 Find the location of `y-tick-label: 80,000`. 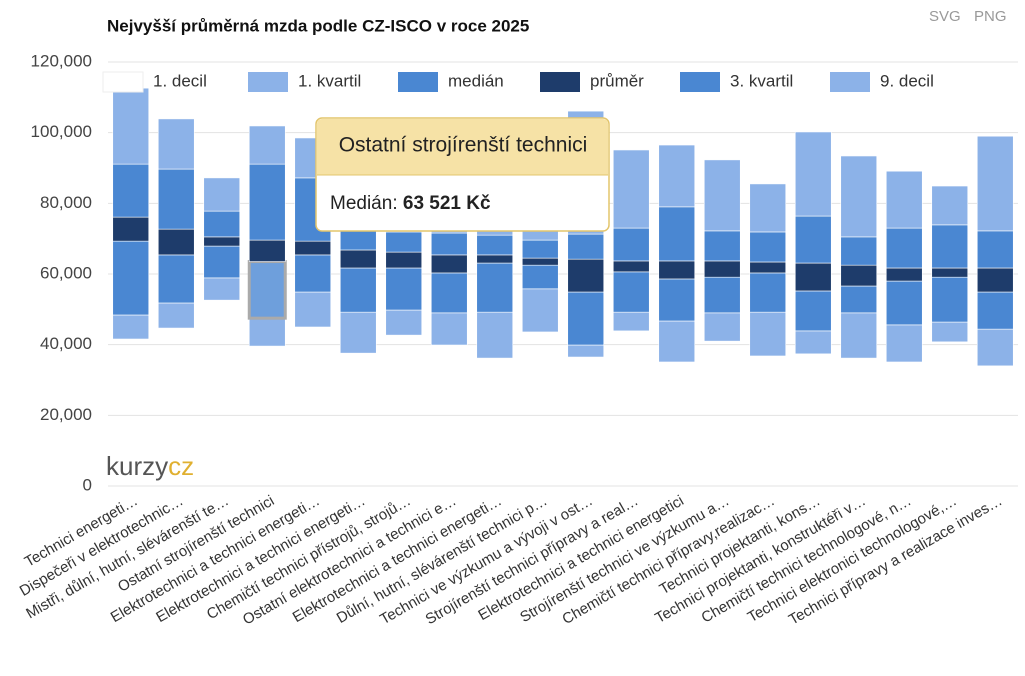

y-tick-label: 80,000 is located at coordinates (66, 202).